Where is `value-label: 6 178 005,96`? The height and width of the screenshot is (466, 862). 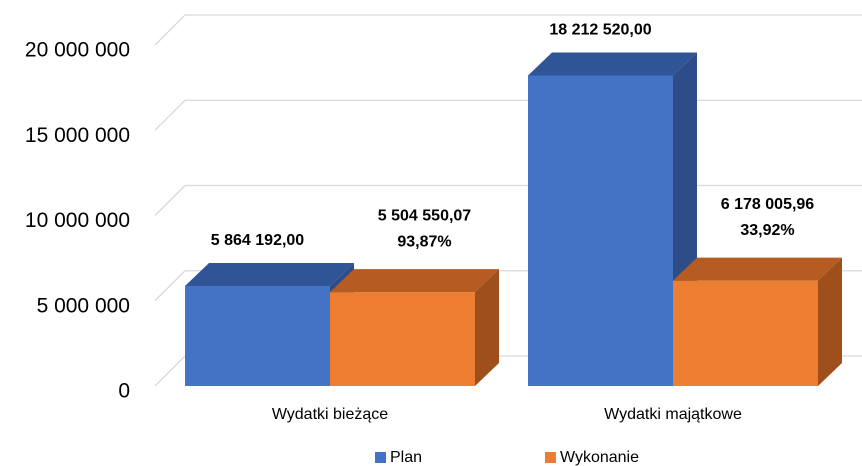
value-label: 6 178 005,96 is located at coordinates (768, 204).